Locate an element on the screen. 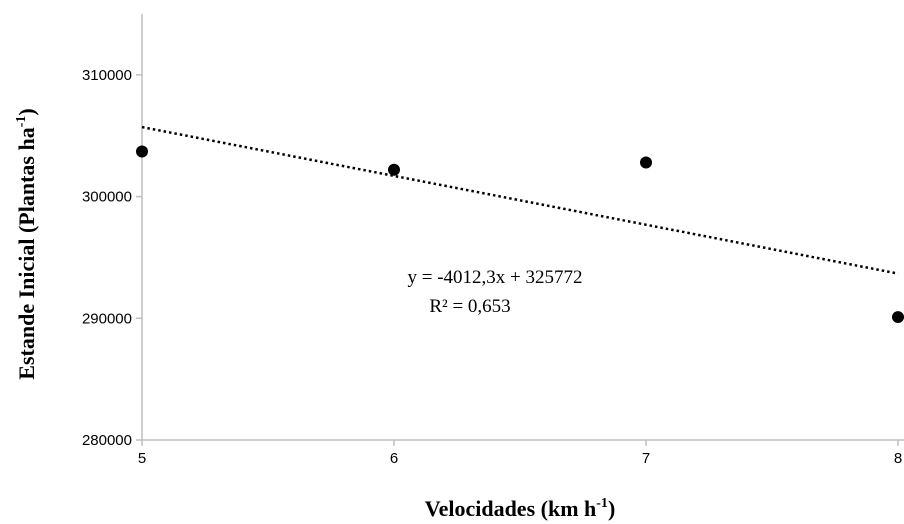  y-axis-title-text: Estande Inicial (Plantas ha is located at coordinates (26, 253).